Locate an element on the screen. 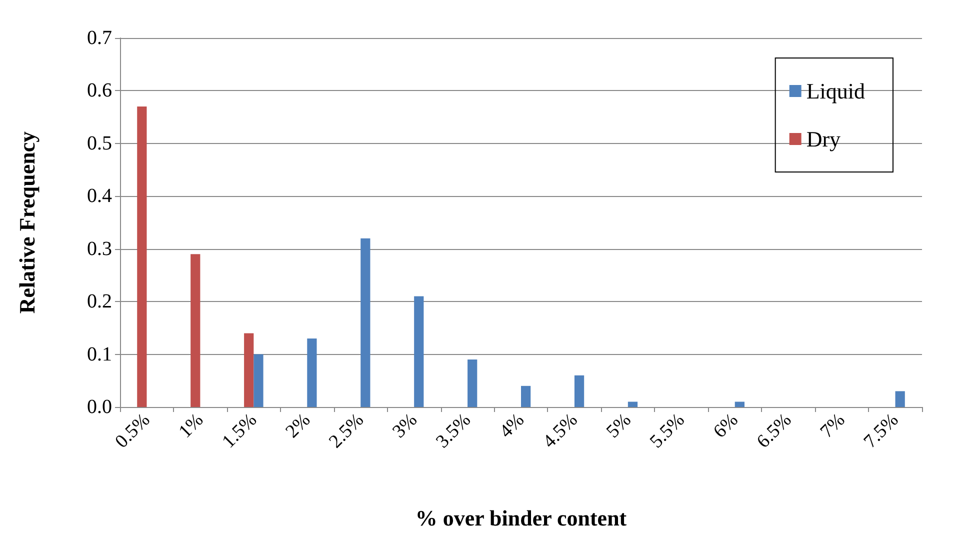  x-axis-title: % over binder content is located at coordinates (521, 518).